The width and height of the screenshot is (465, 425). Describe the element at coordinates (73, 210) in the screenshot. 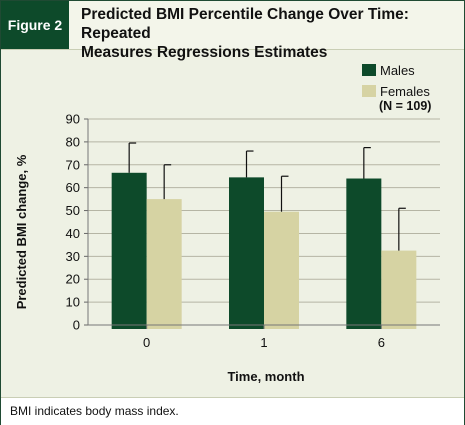

I see `y-tick-label: 50` at that location.